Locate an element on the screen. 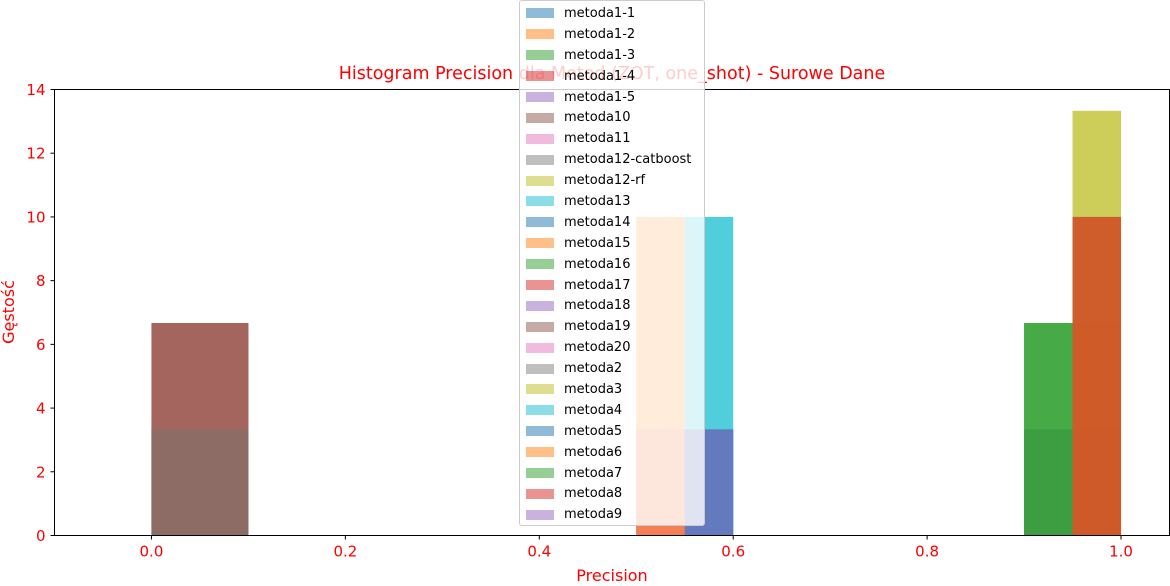 The width and height of the screenshot is (1170, 586). x-tick-label: 0.8 is located at coordinates (927, 552).